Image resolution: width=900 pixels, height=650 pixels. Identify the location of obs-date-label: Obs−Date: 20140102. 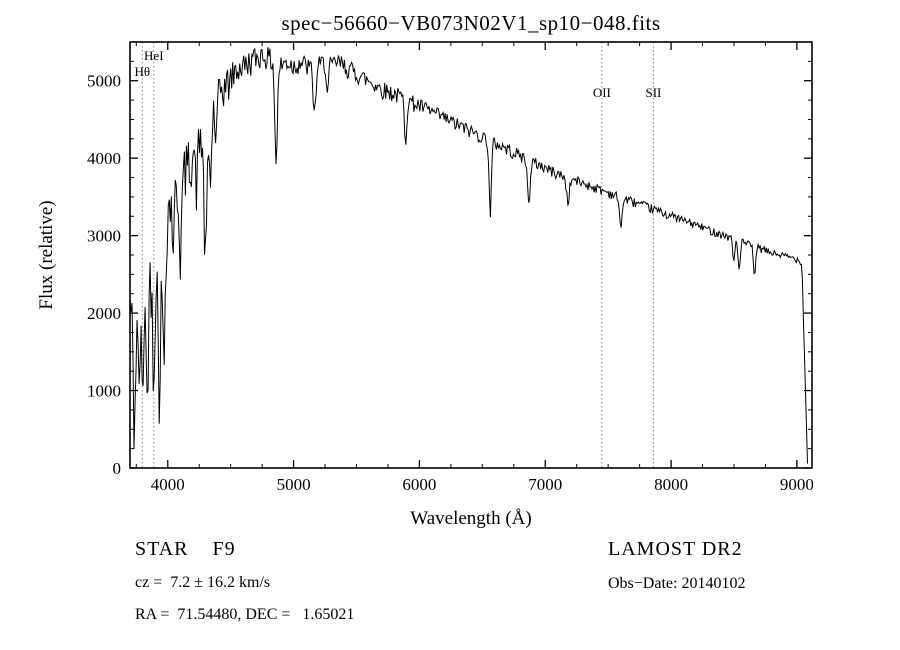
(677, 583).